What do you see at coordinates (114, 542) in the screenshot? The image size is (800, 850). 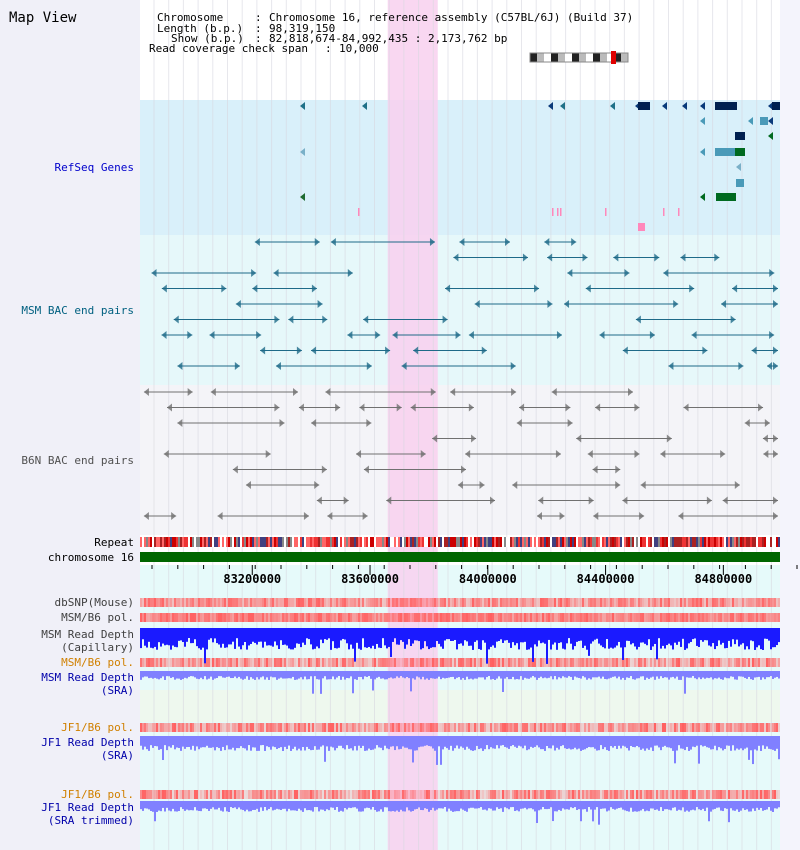 I see `track-label-repeat: Repeat` at bounding box center [114, 542].